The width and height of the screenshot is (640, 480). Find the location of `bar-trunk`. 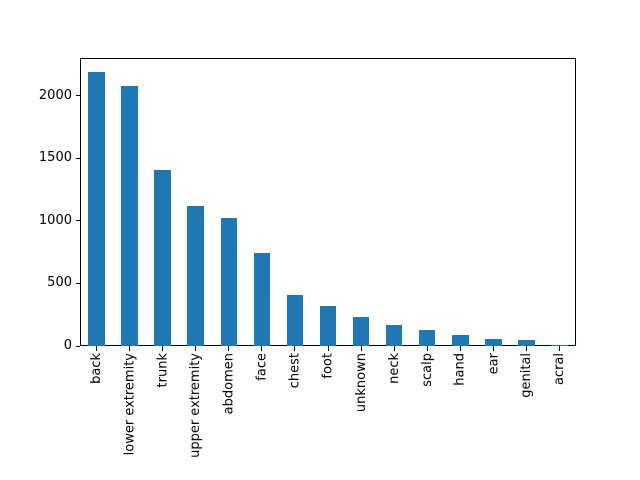

bar-trunk is located at coordinates (162, 258).